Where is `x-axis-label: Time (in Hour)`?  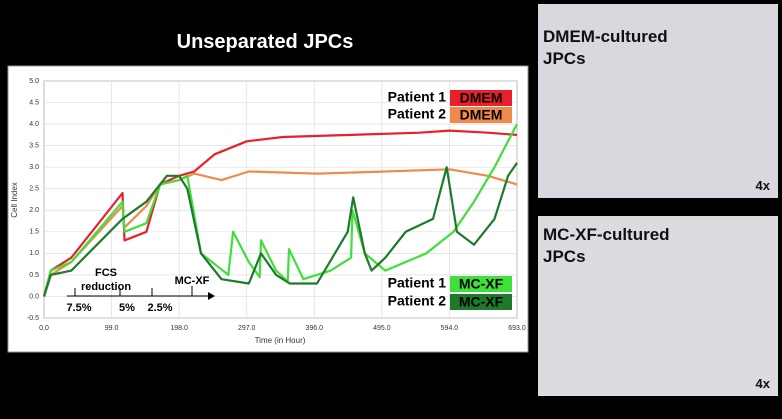 x-axis-label: Time (in Hour) is located at coordinates (280, 340).